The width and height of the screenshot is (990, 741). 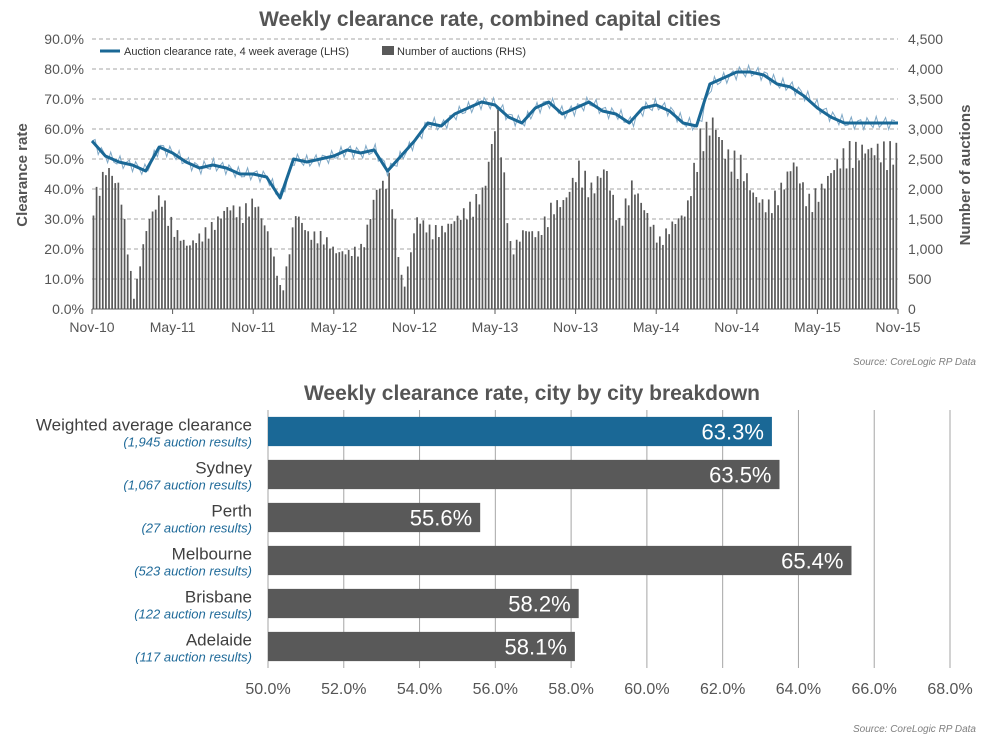 I want to click on right-tick-label: 3,000, so click(x=925, y=129).